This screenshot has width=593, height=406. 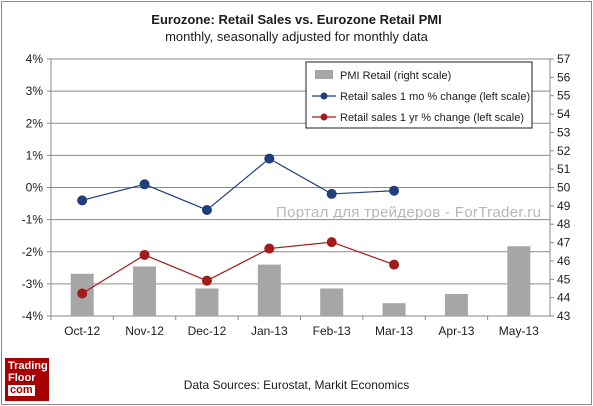 I want to click on right-tick-label: 45, so click(x=564, y=279).